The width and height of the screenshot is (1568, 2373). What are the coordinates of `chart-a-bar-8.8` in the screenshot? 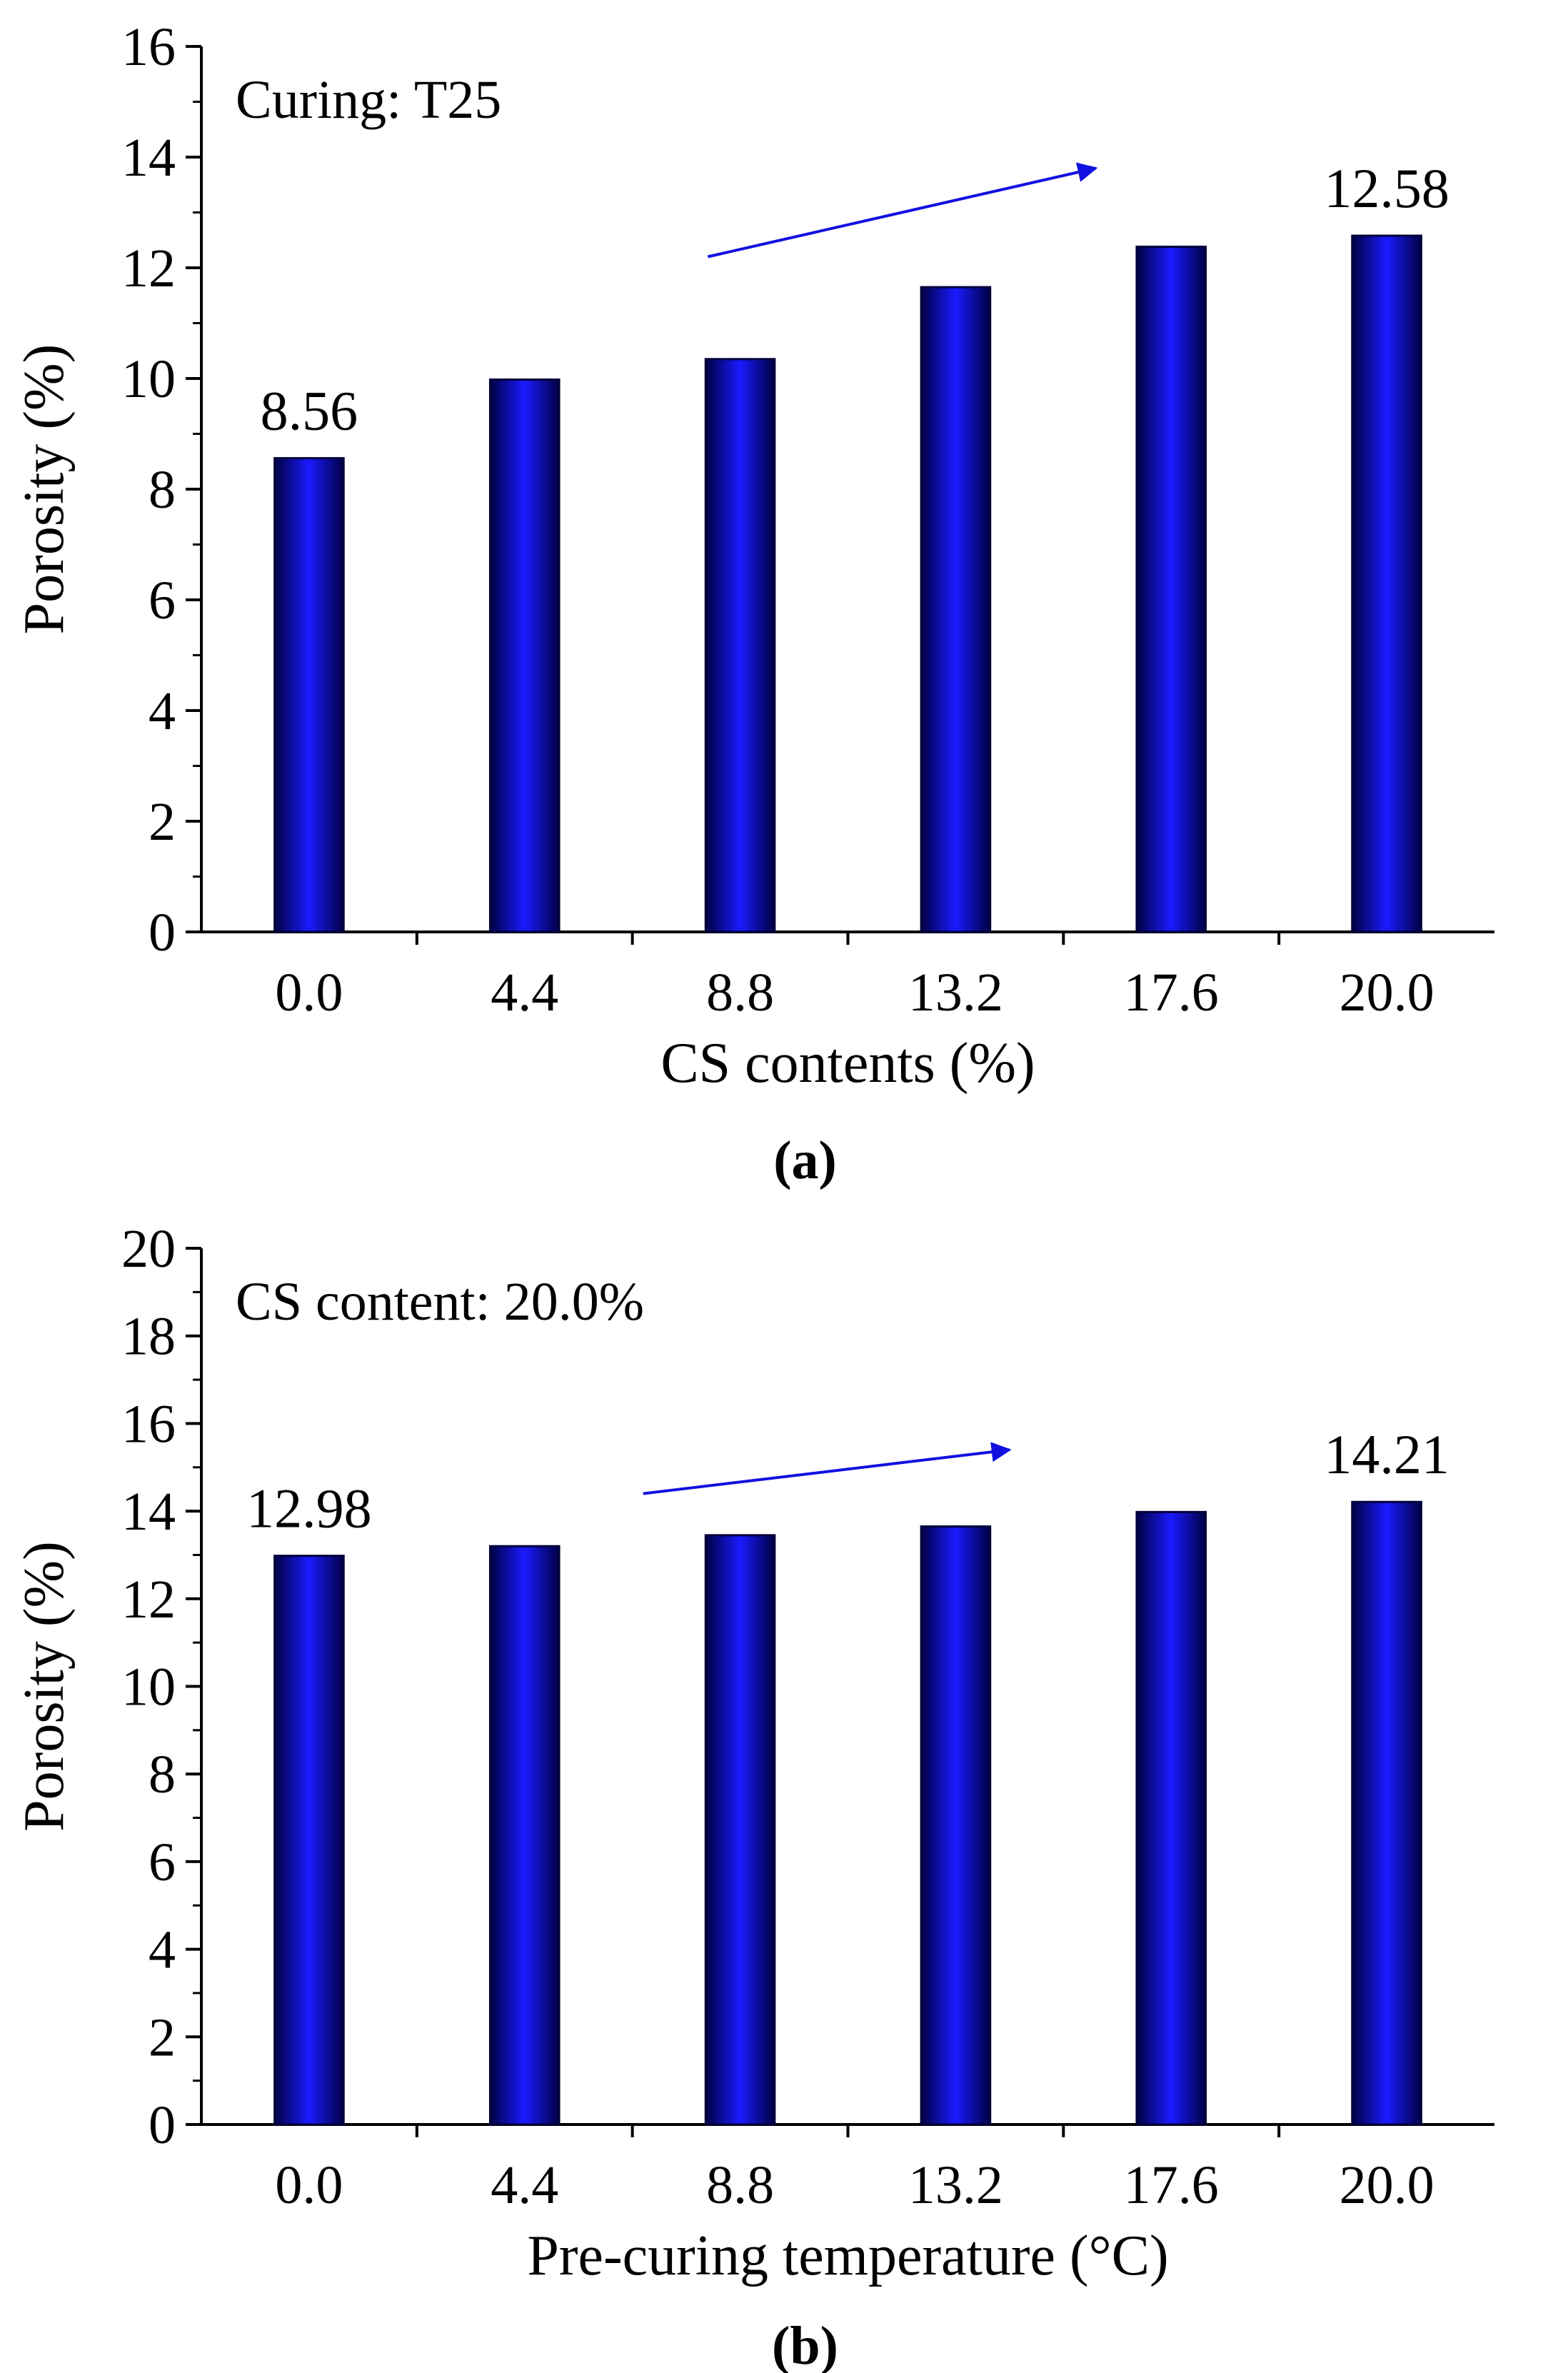 It's located at (740, 645).